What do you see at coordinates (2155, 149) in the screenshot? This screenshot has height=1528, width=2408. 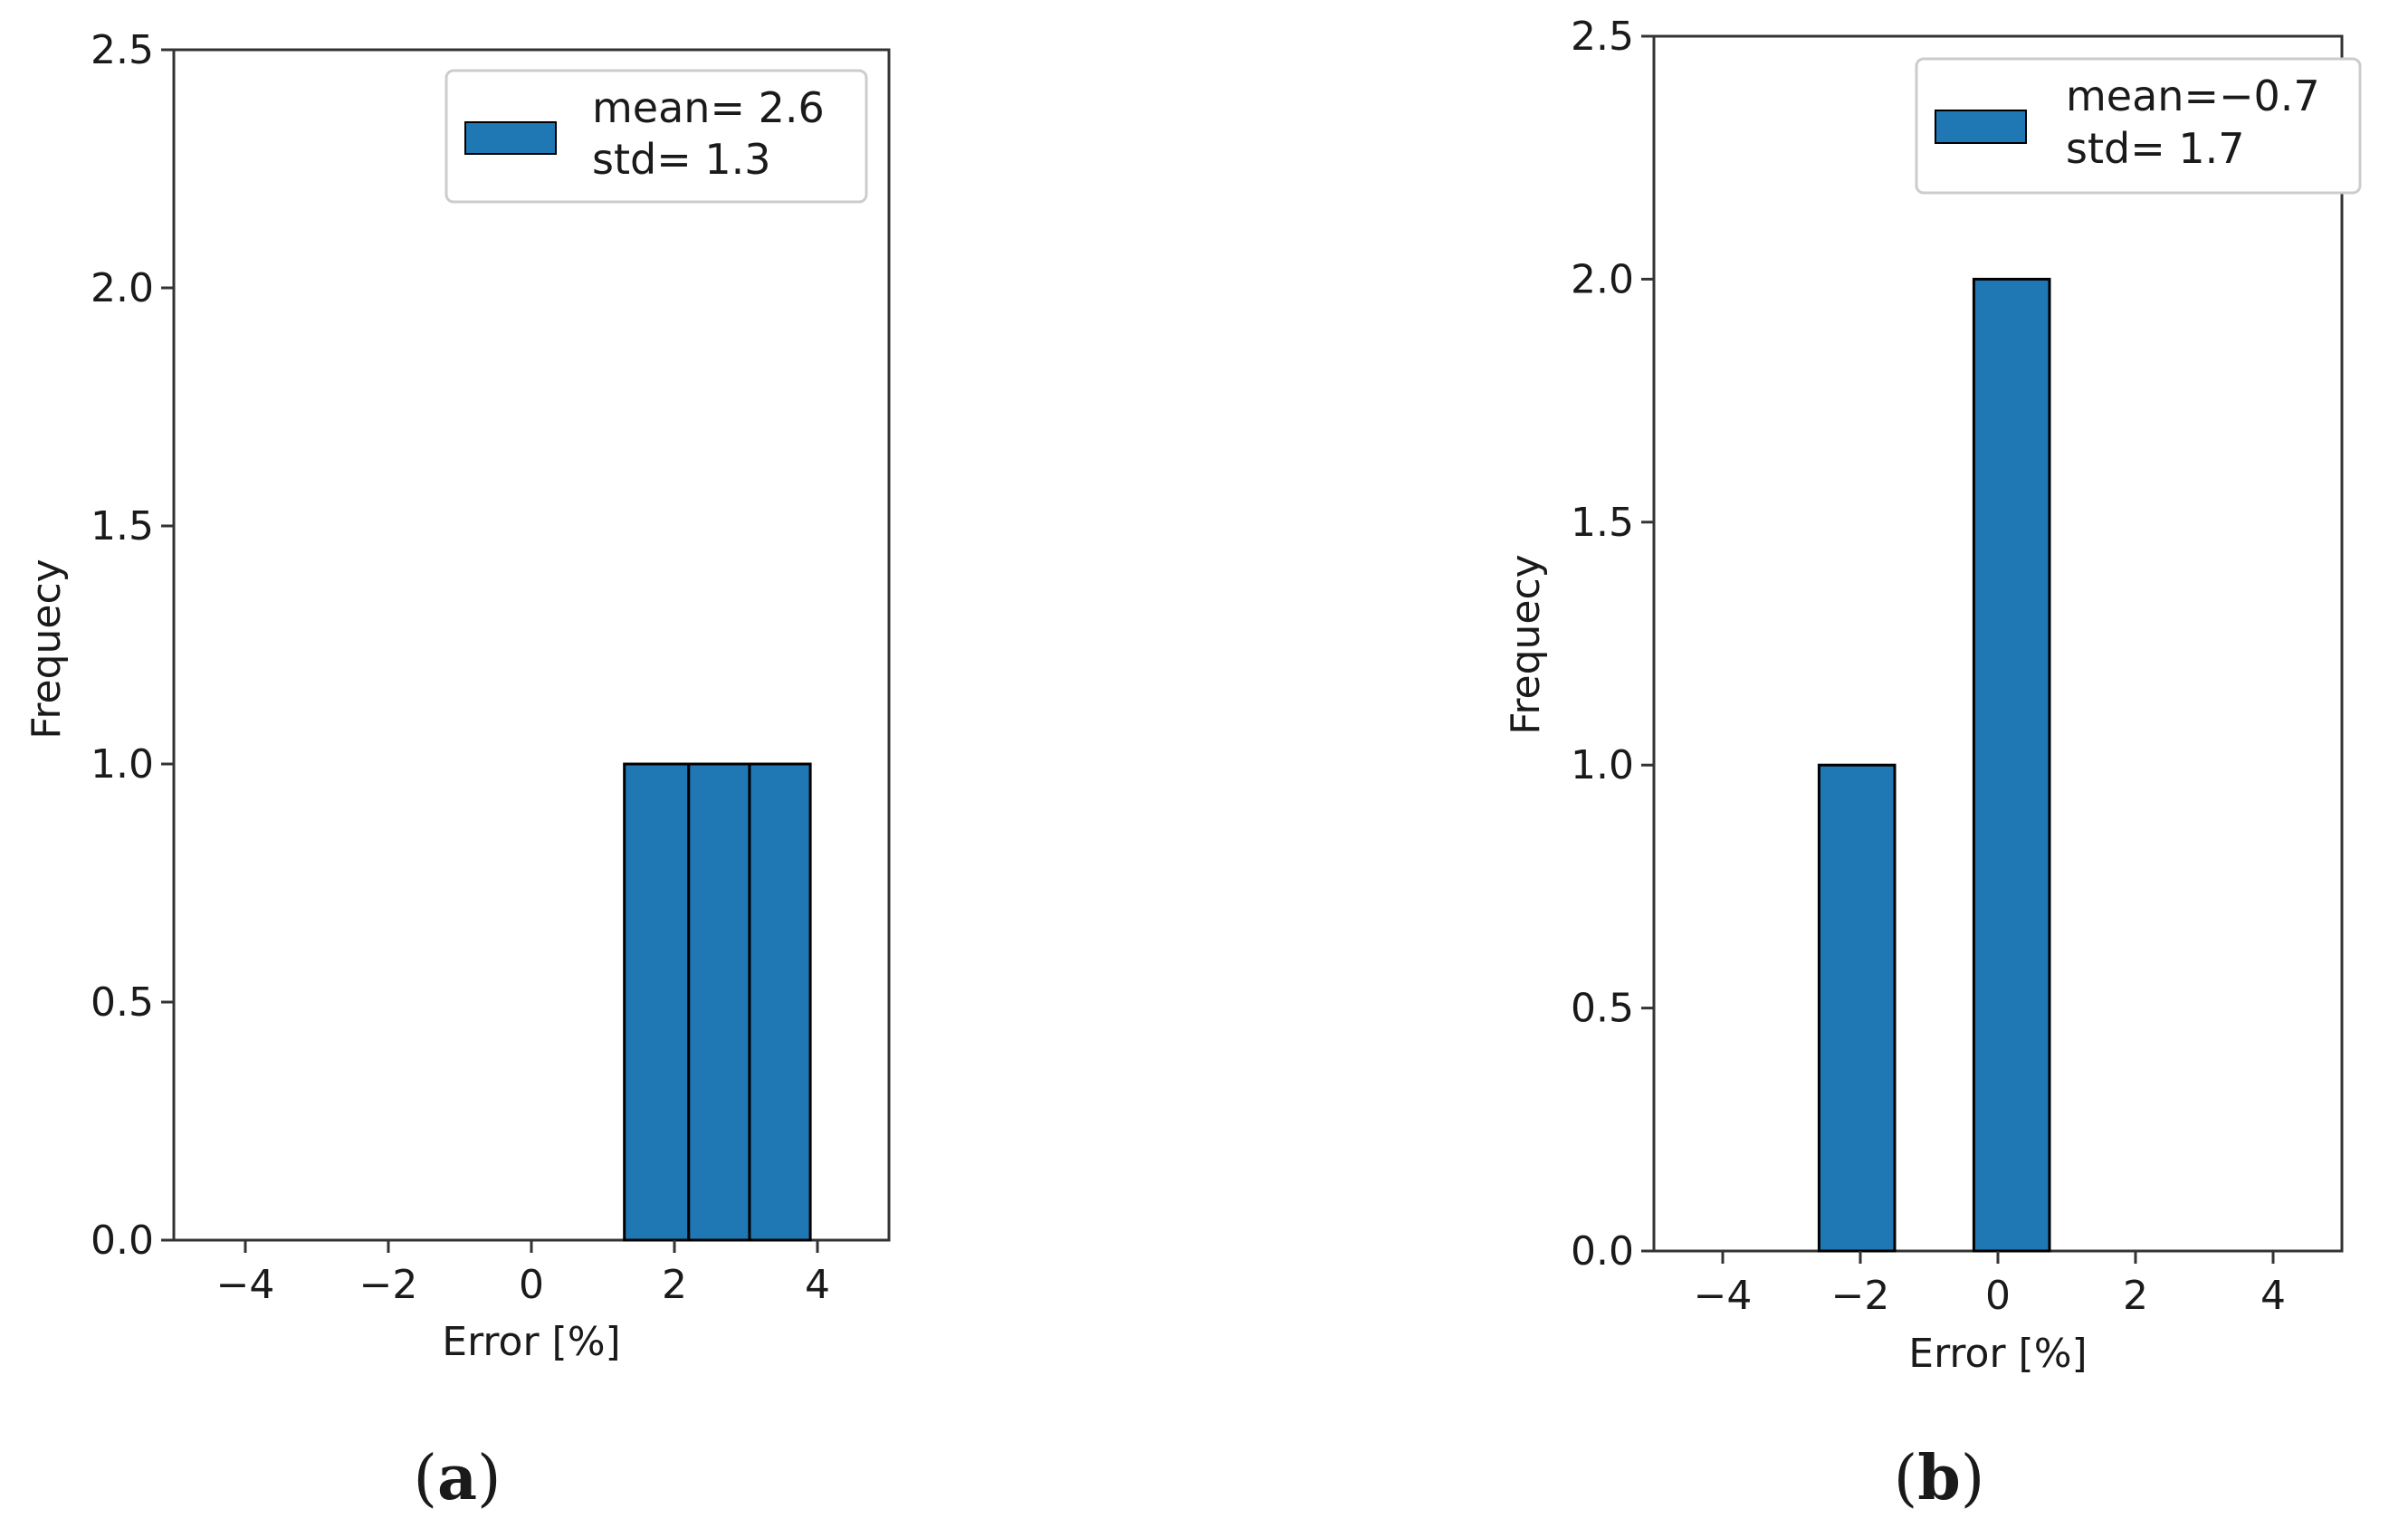 I see `legend-std: std= 1.7` at bounding box center [2155, 149].